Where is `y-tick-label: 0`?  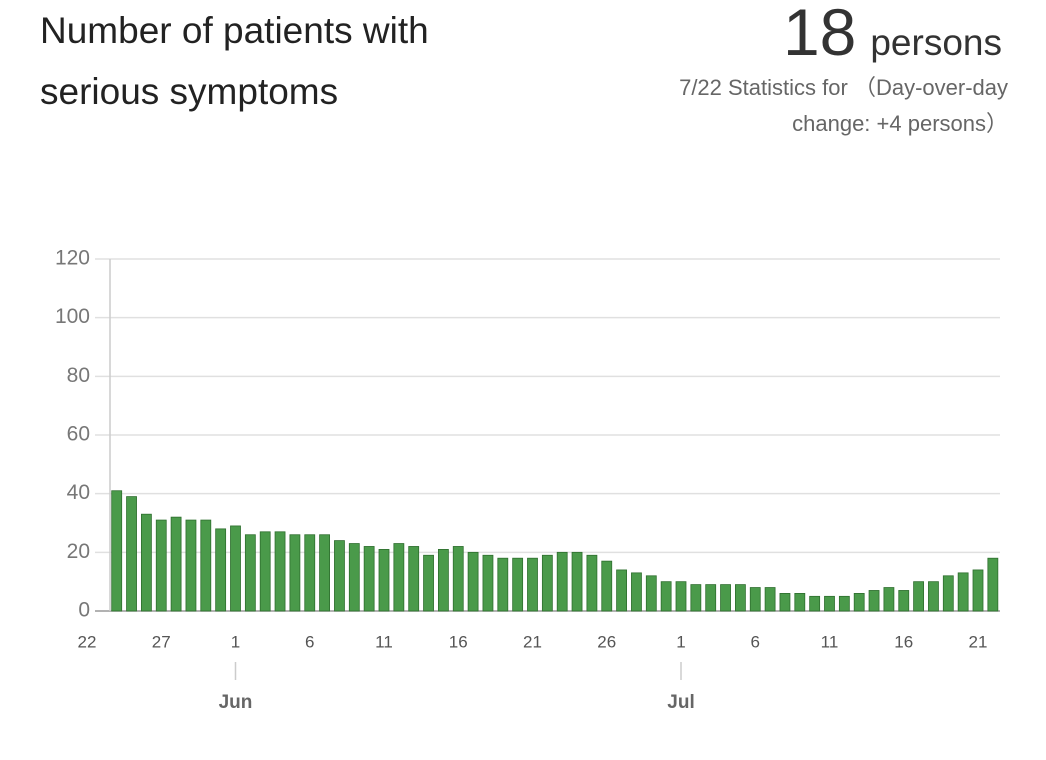 y-tick-label: 0 is located at coordinates (84, 610).